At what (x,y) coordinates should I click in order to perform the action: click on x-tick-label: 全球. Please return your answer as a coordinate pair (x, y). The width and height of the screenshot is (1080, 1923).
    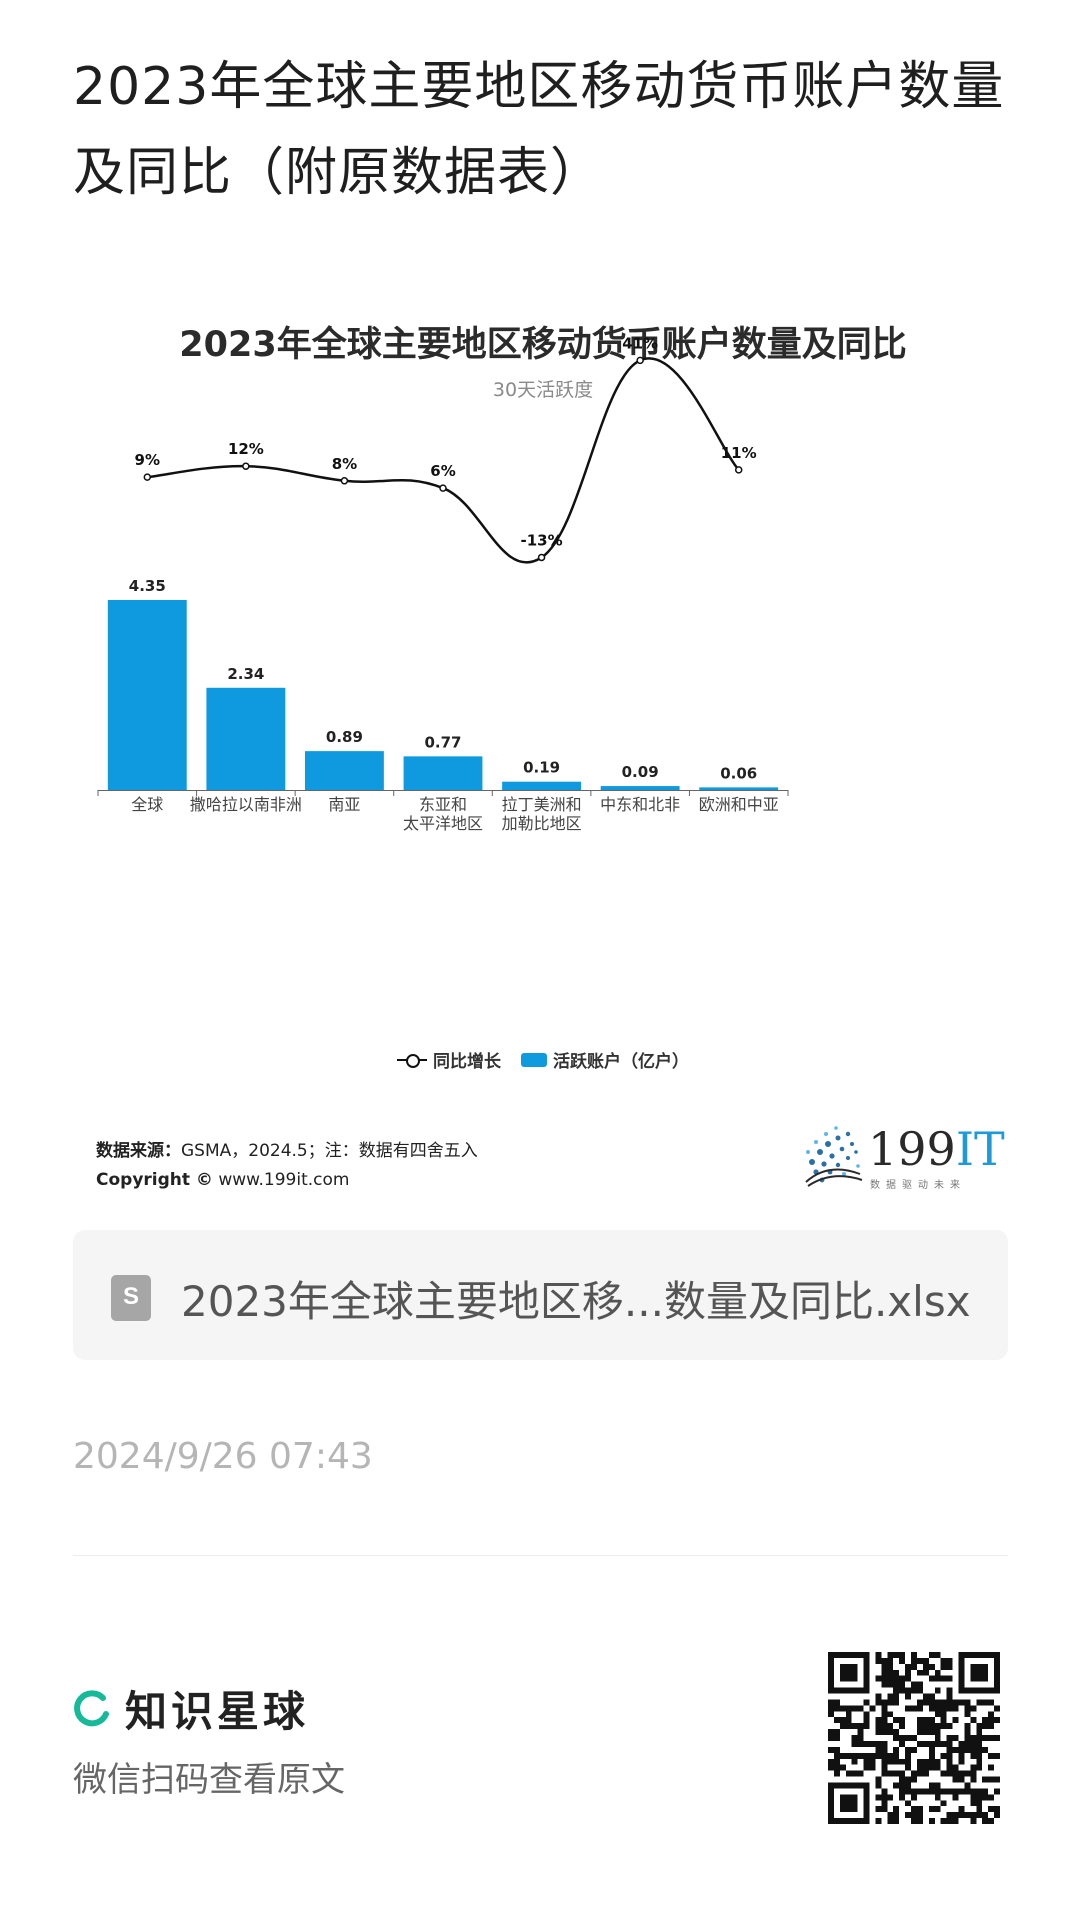
    Looking at the image, I should click on (147, 804).